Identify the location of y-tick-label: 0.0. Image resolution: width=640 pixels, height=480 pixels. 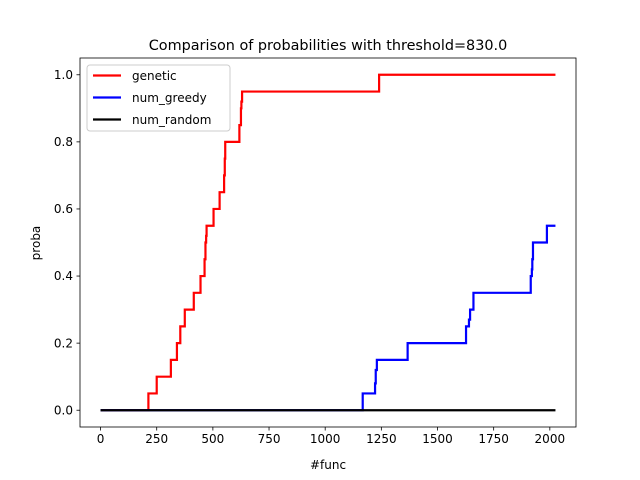
(63, 410).